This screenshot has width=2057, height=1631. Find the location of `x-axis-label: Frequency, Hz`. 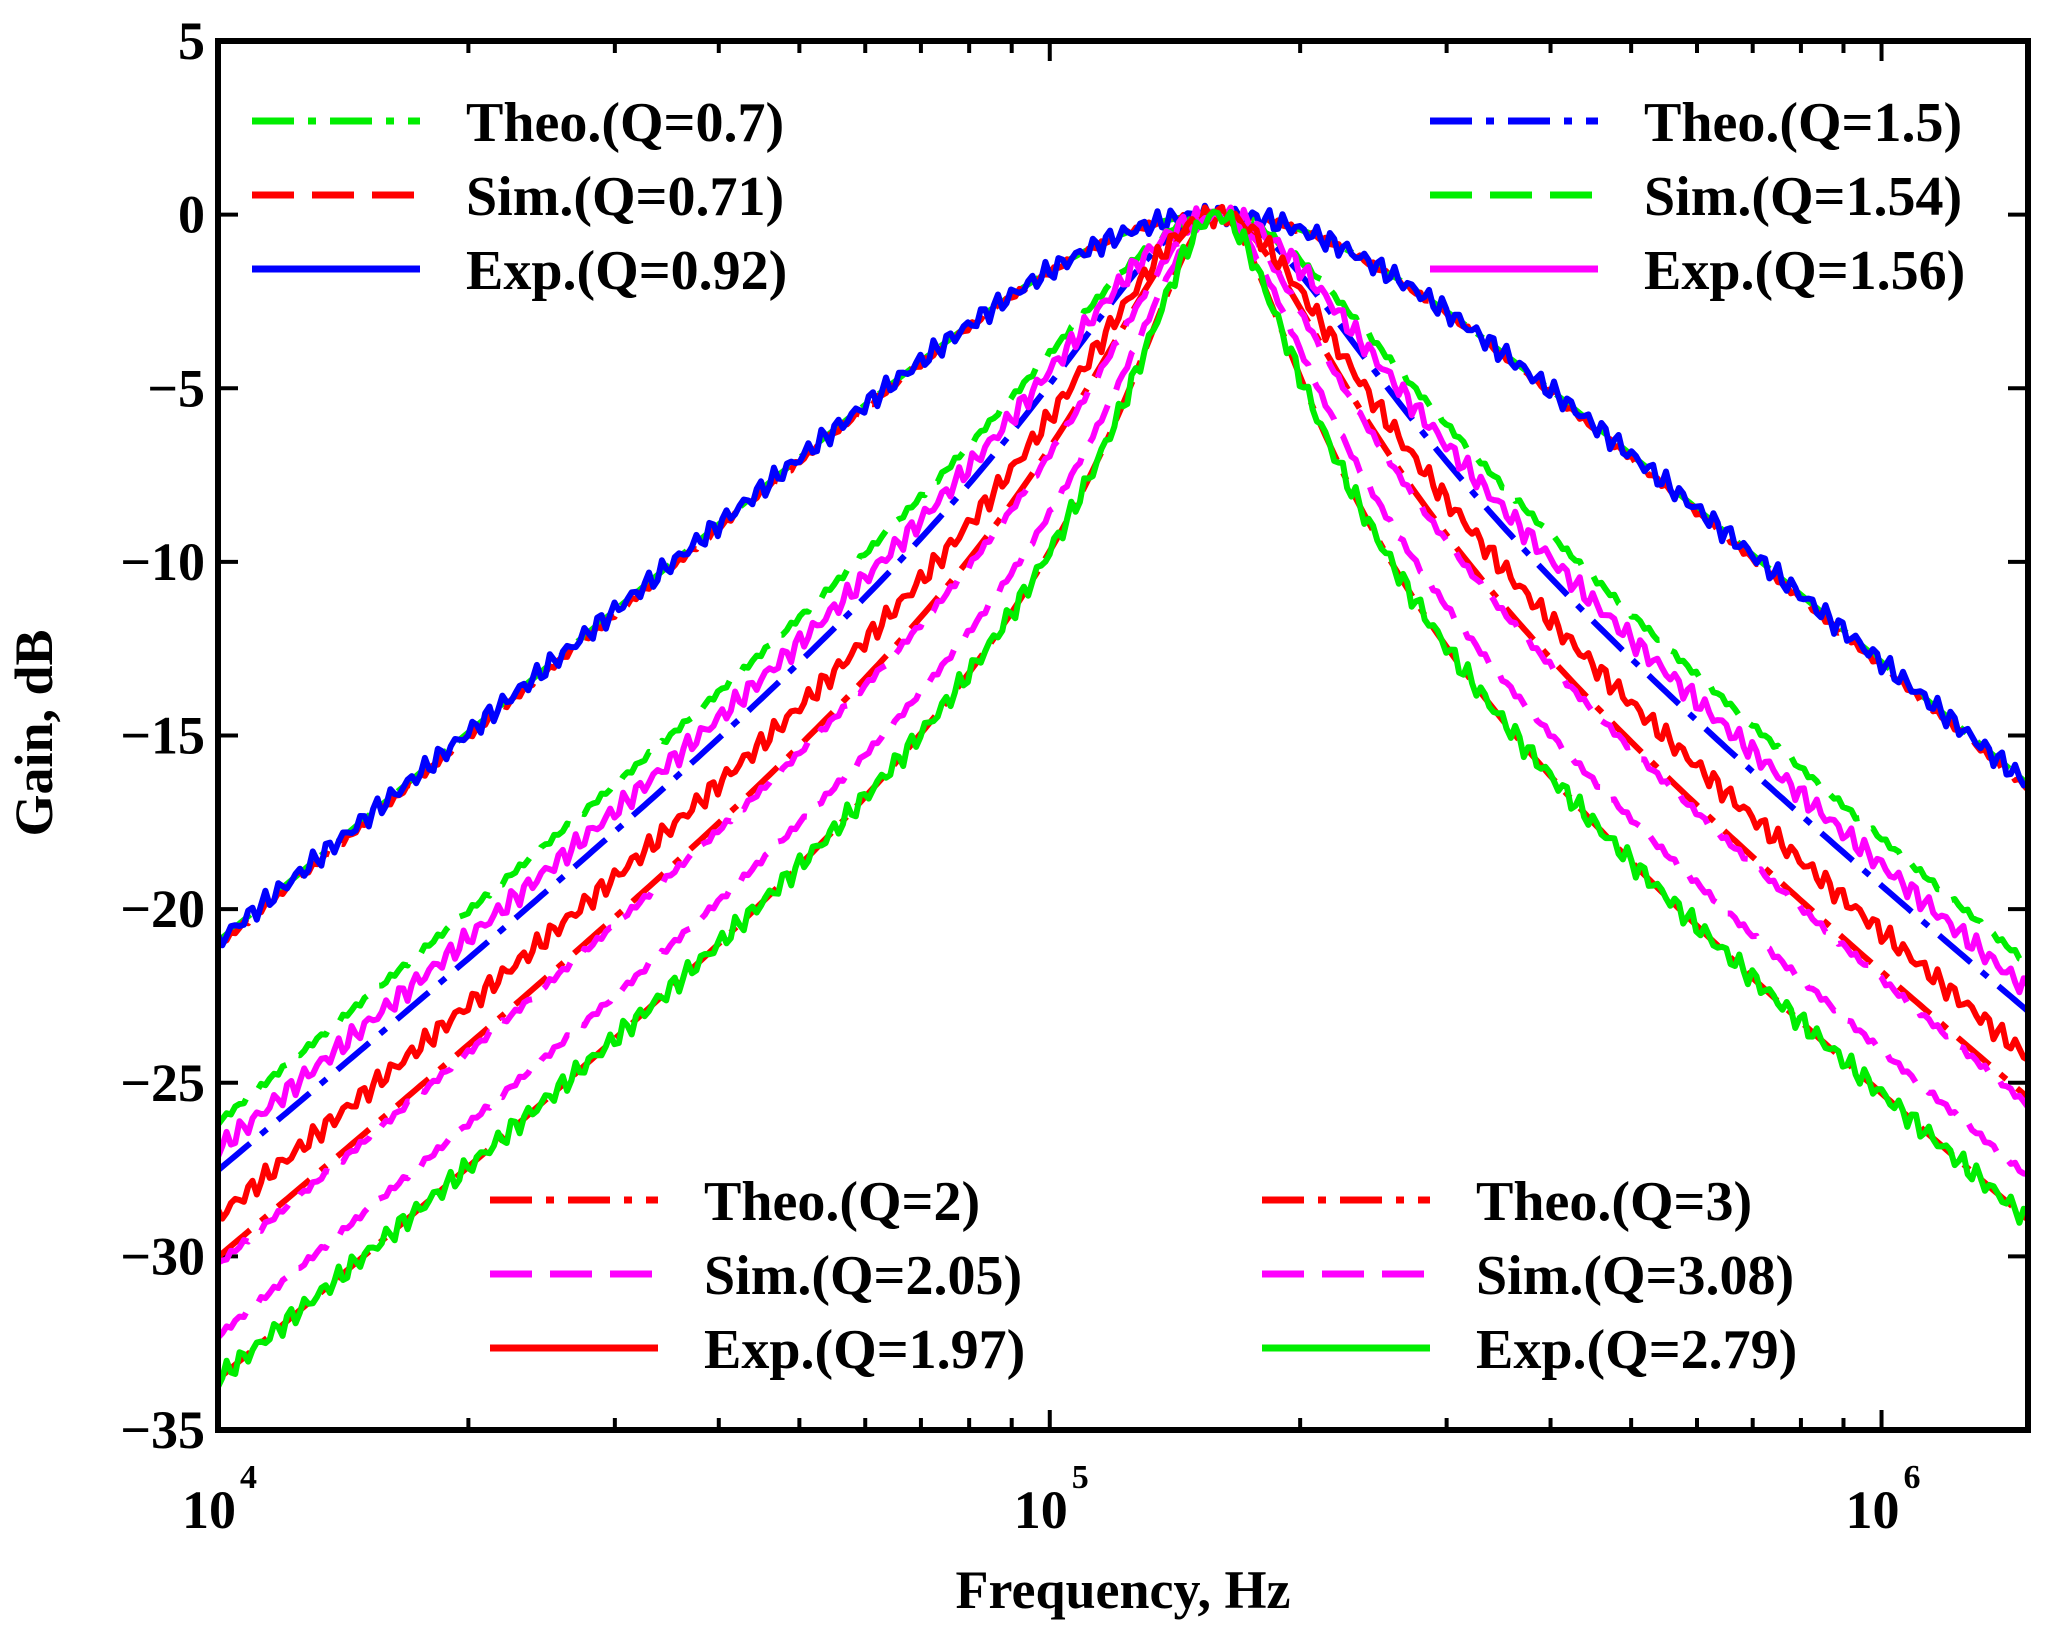

x-axis-label: Frequency, Hz is located at coordinates (1123, 1590).